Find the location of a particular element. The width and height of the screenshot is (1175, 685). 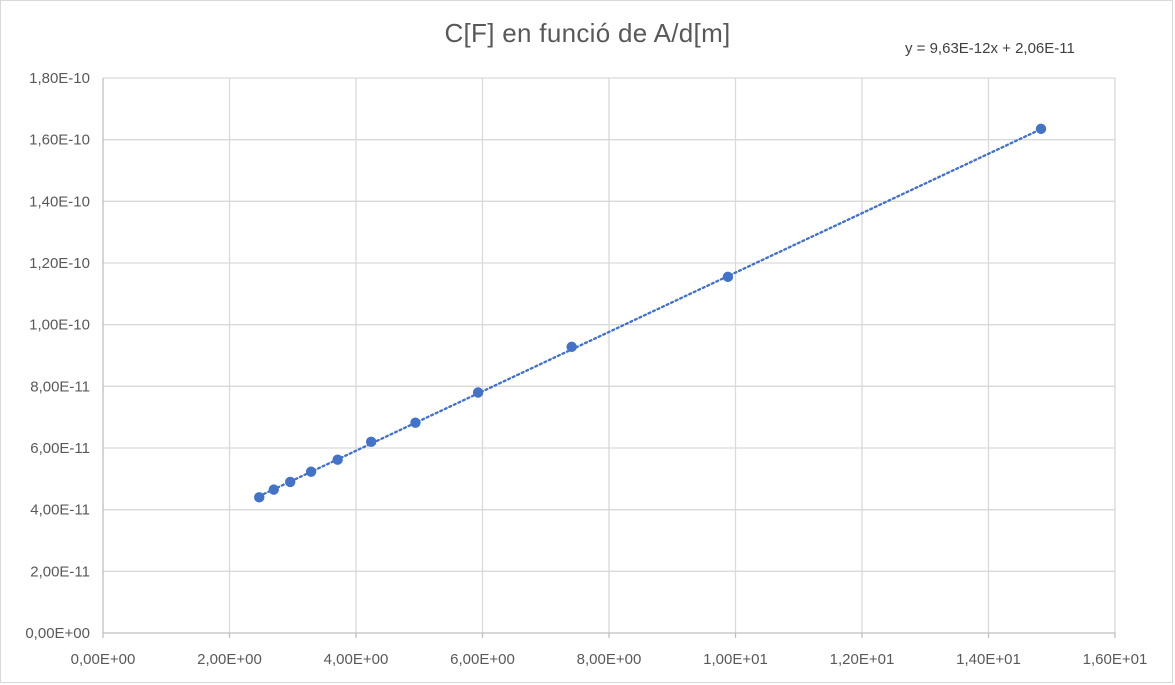

x-tick-label: 1,40E+01 is located at coordinates (988, 659).